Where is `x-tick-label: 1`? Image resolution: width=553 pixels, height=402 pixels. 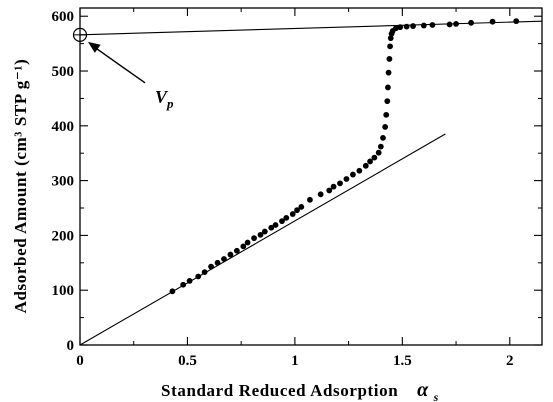 x-tick-label: 1 is located at coordinates (295, 361).